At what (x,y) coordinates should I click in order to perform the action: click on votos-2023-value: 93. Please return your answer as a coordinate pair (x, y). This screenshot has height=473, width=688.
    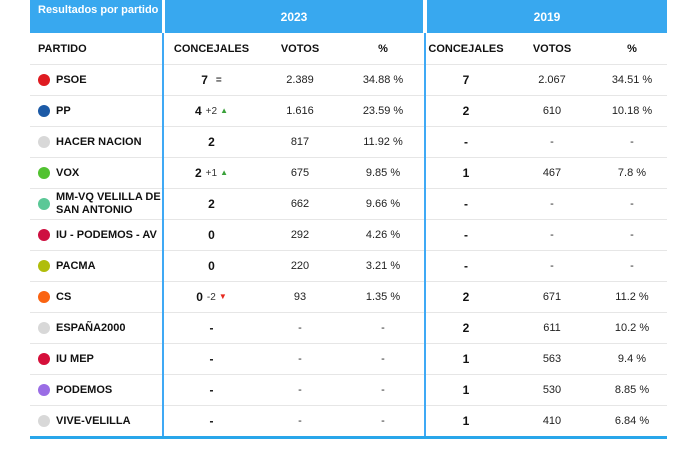
    Looking at the image, I should click on (300, 297).